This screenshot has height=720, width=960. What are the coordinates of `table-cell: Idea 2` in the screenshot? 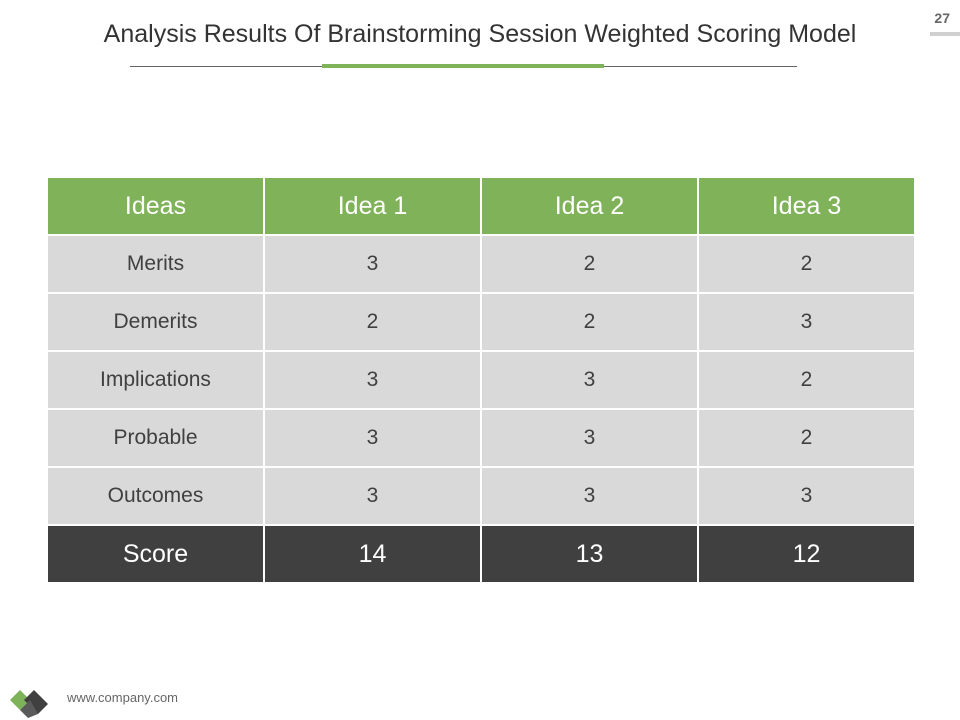 It's located at (589, 206).